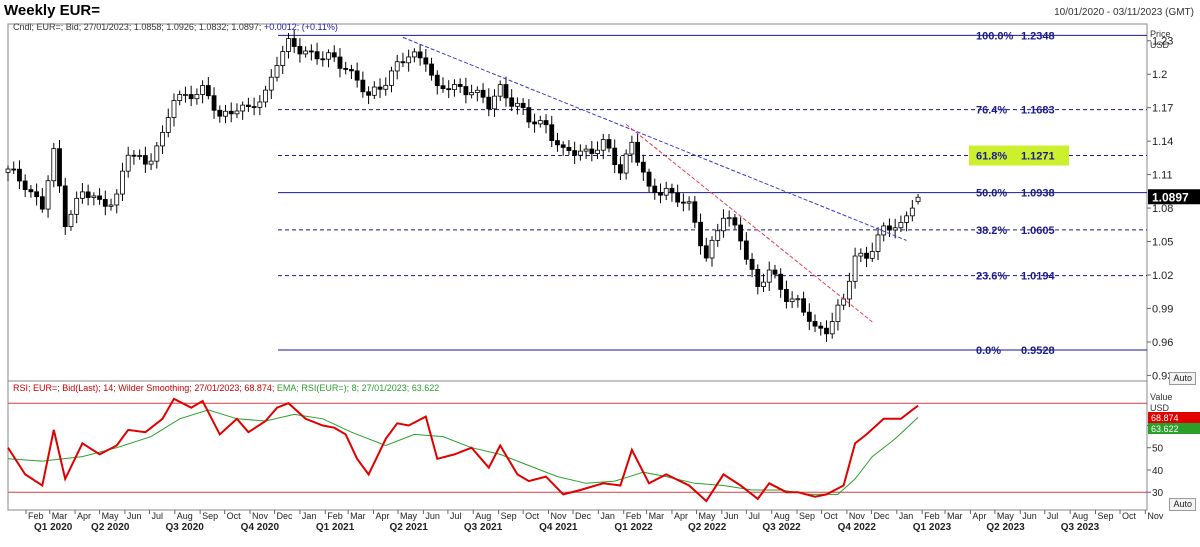 This screenshot has width=1200, height=547. Describe the element at coordinates (1038, 277) in the screenshot. I see `fib-price-label: 1.0194` at that location.